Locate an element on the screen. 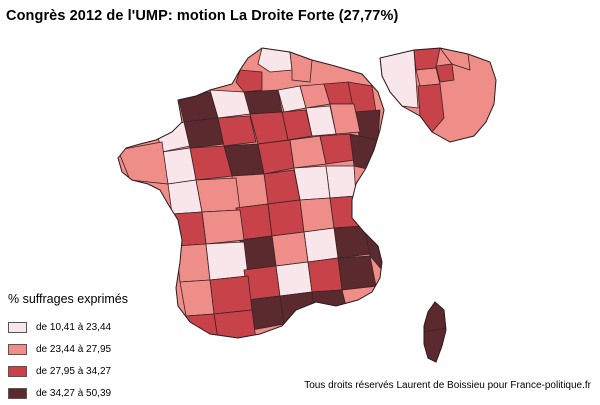  corsica-outline is located at coordinates (435, 332).